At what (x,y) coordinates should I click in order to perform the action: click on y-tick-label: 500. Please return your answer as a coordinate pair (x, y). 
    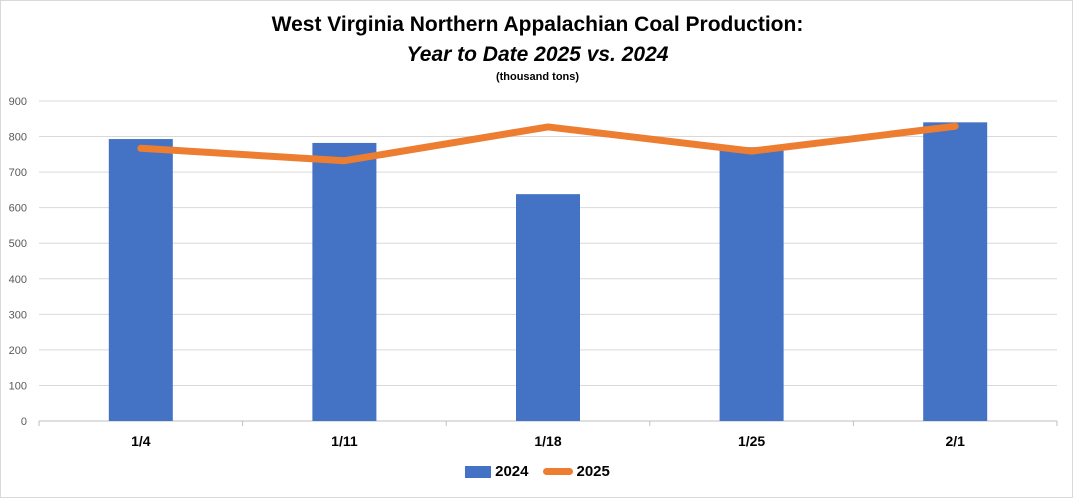
    Looking at the image, I should click on (18, 244).